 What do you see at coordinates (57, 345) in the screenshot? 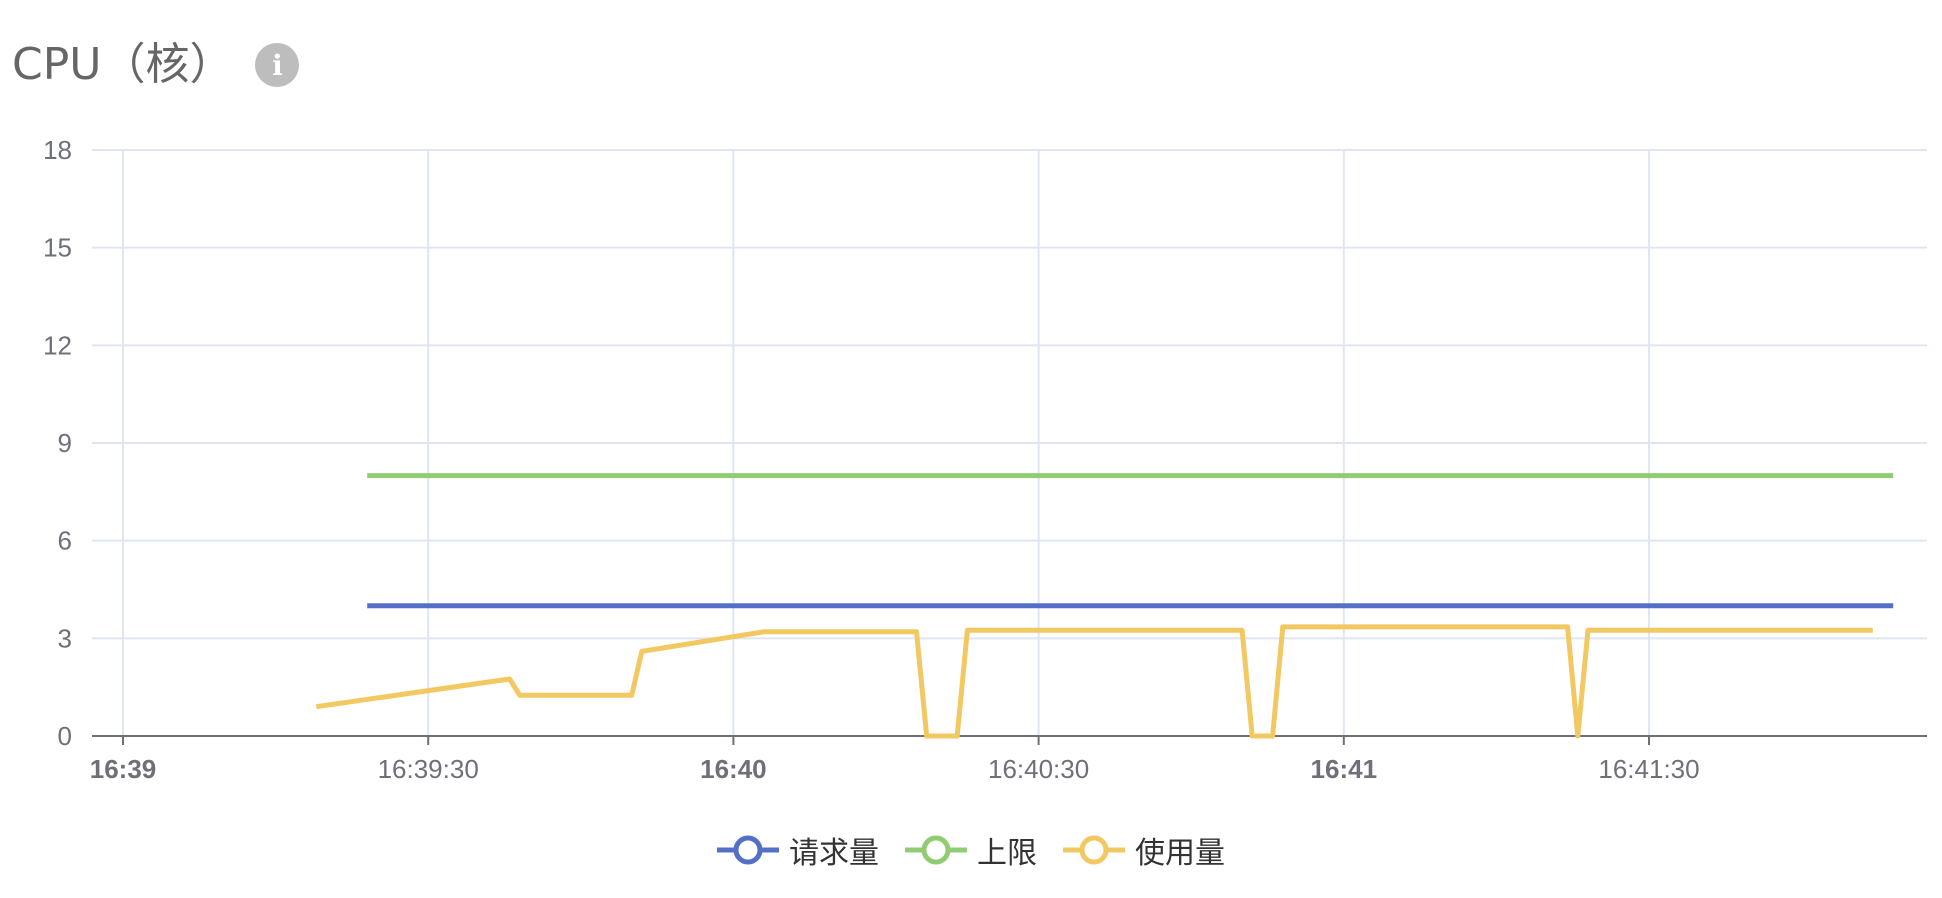
I see `y-tick-label: 12` at bounding box center [57, 345].